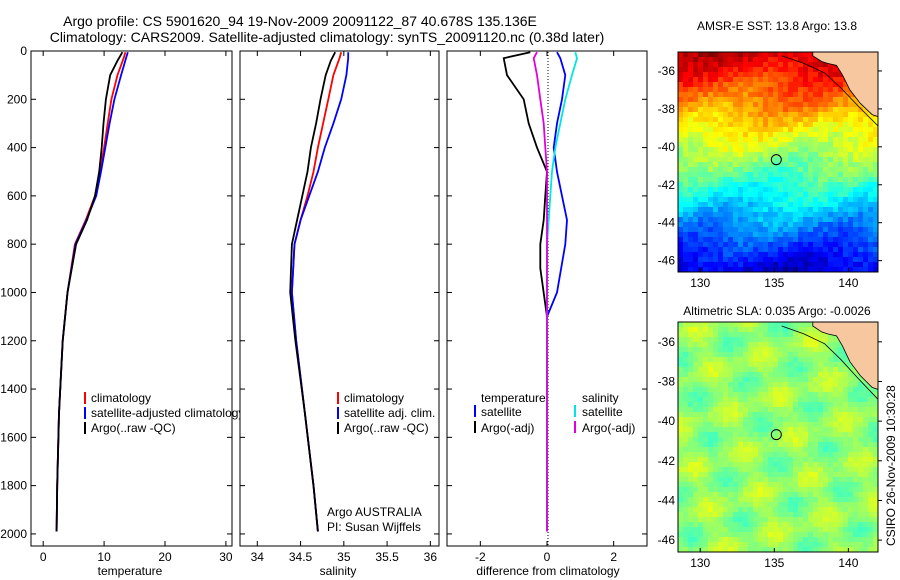  Describe the element at coordinates (374, 512) in the screenshot. I see `argo-australia-label: Argo AUSTRALIA` at that location.